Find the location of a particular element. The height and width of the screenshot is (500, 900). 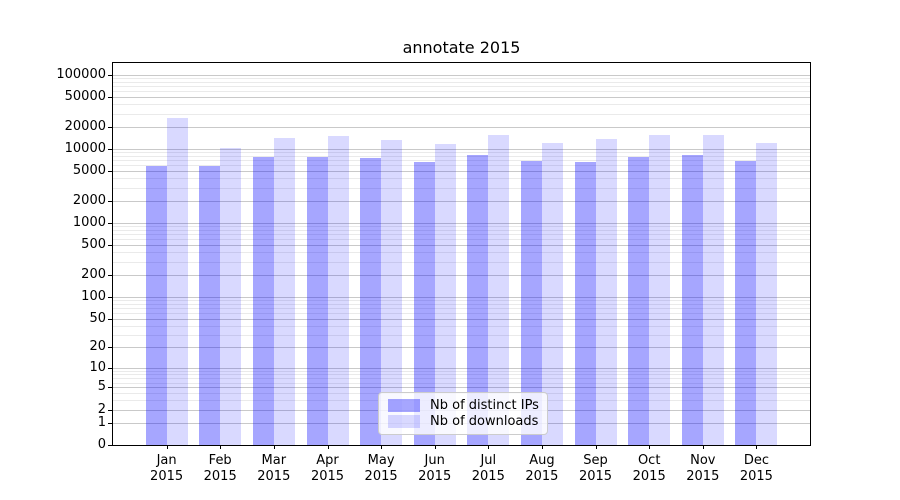

y-tick-label: 2000 is located at coordinates (89, 200).